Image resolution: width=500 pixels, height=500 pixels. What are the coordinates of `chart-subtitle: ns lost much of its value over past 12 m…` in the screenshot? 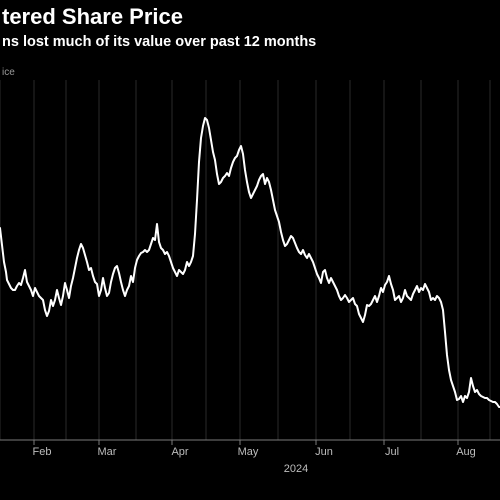 It's located at (159, 42).